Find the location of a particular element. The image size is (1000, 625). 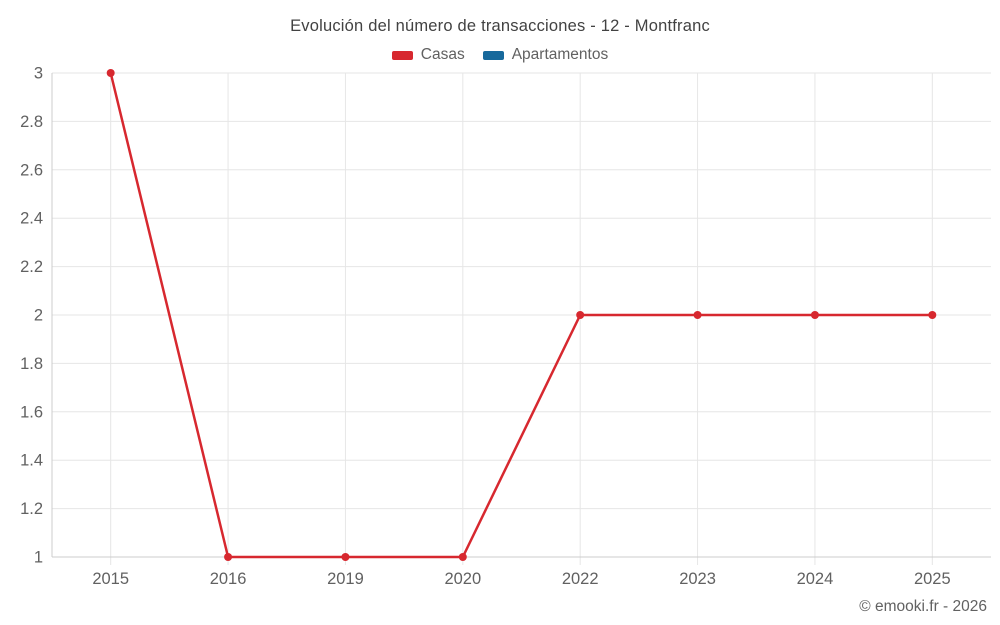

x-axis-tick-label: 2022 is located at coordinates (580, 579).